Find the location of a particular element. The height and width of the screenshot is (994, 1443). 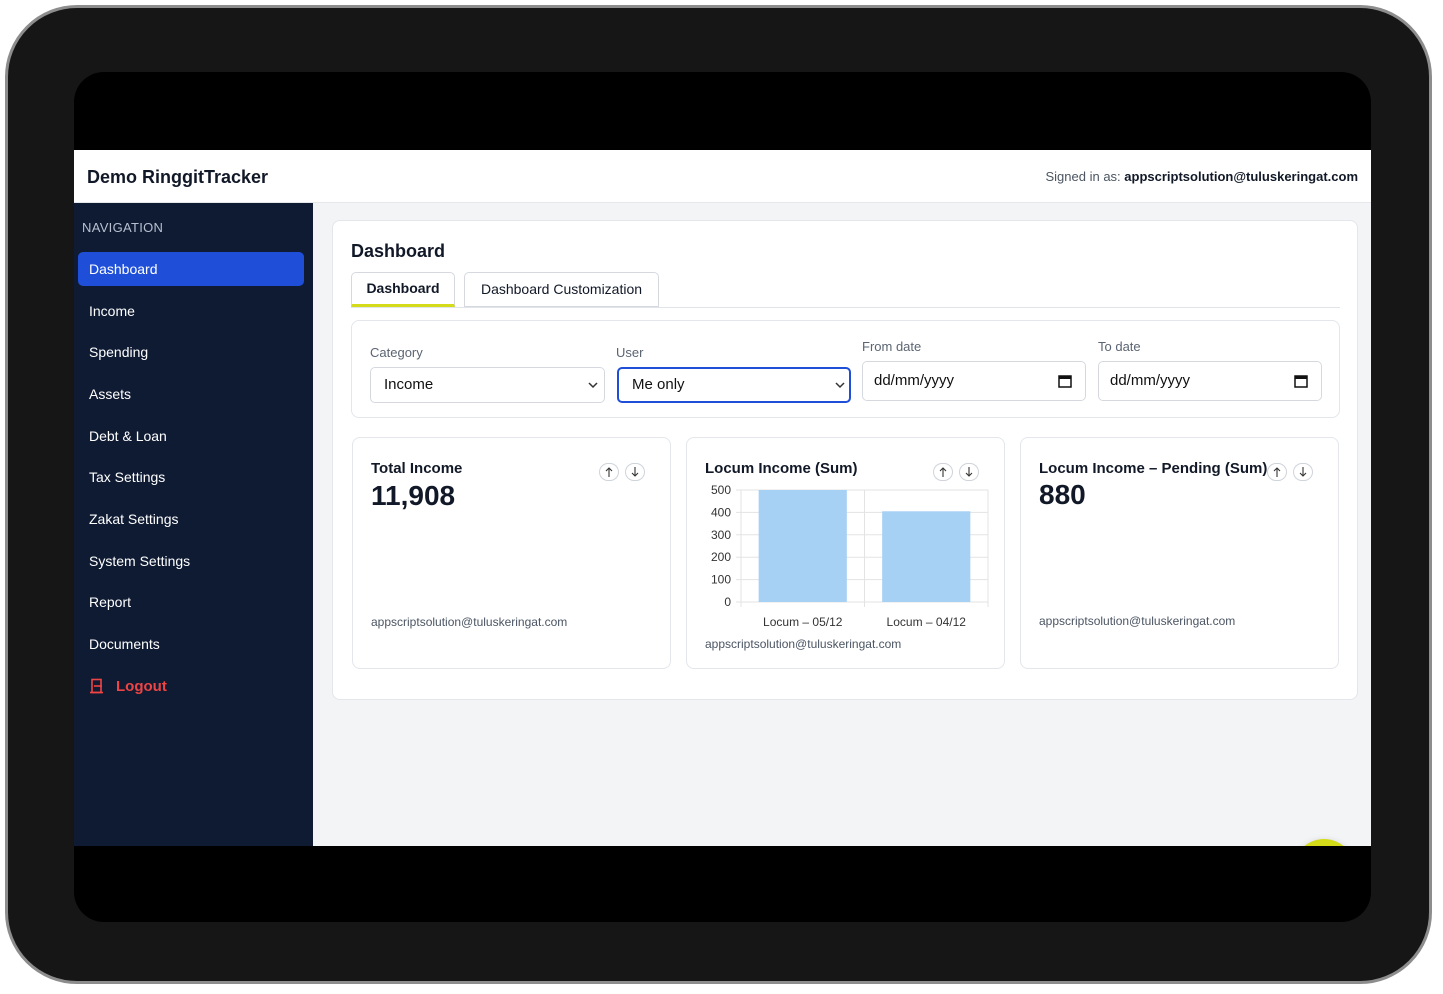

signed-in-label: Signed in as: is located at coordinates (1083, 176).